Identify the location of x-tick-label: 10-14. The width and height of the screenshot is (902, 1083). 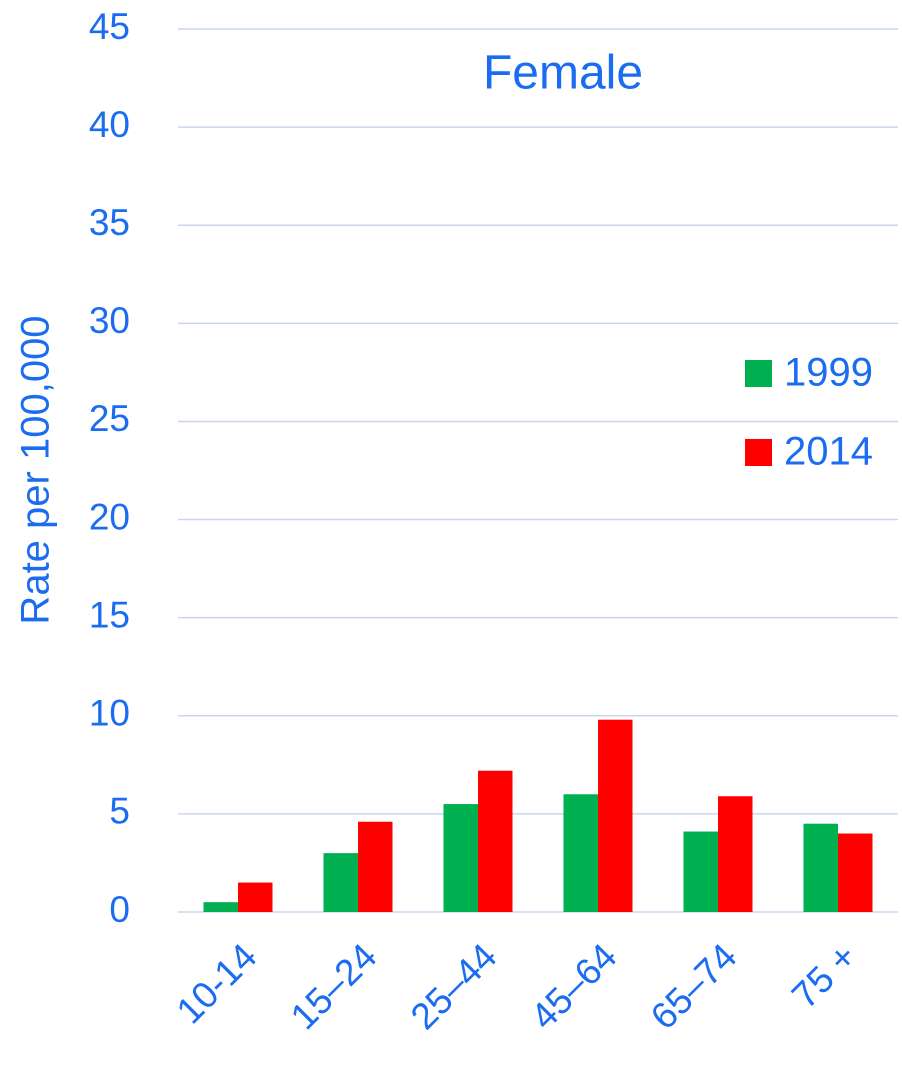
(217, 984).